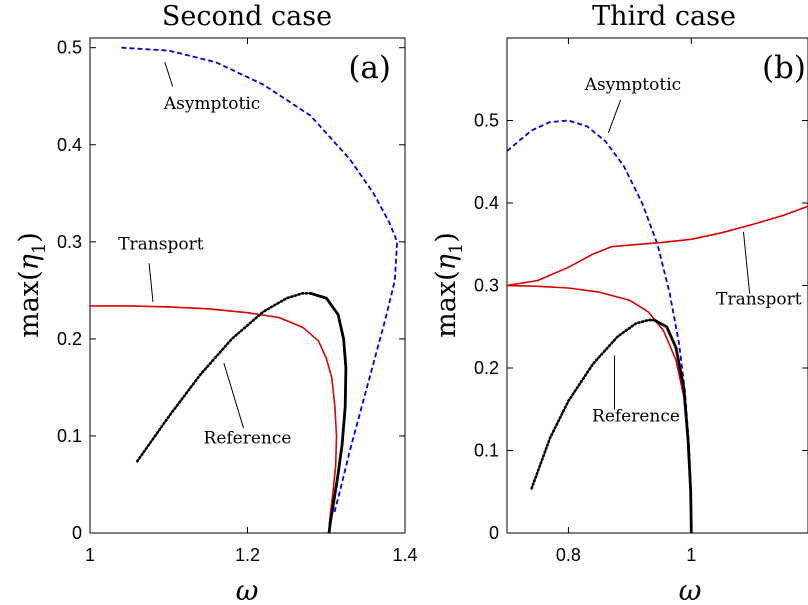  I want to click on panel-label: (b), so click(784, 68).